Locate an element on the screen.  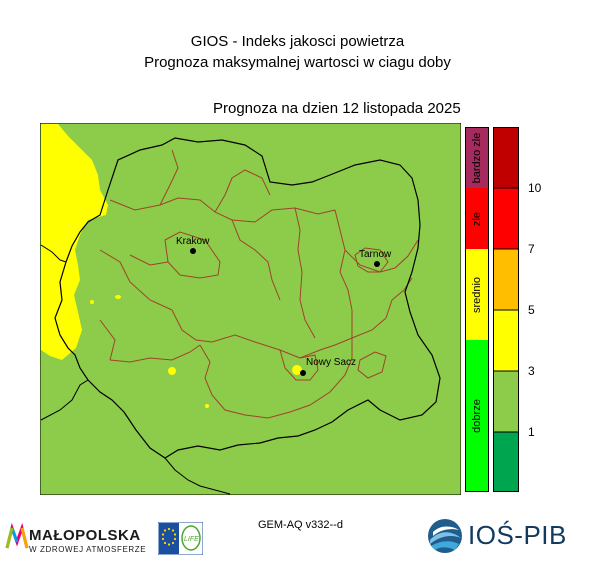
city-krakow: Krakow is located at coordinates (193, 245).